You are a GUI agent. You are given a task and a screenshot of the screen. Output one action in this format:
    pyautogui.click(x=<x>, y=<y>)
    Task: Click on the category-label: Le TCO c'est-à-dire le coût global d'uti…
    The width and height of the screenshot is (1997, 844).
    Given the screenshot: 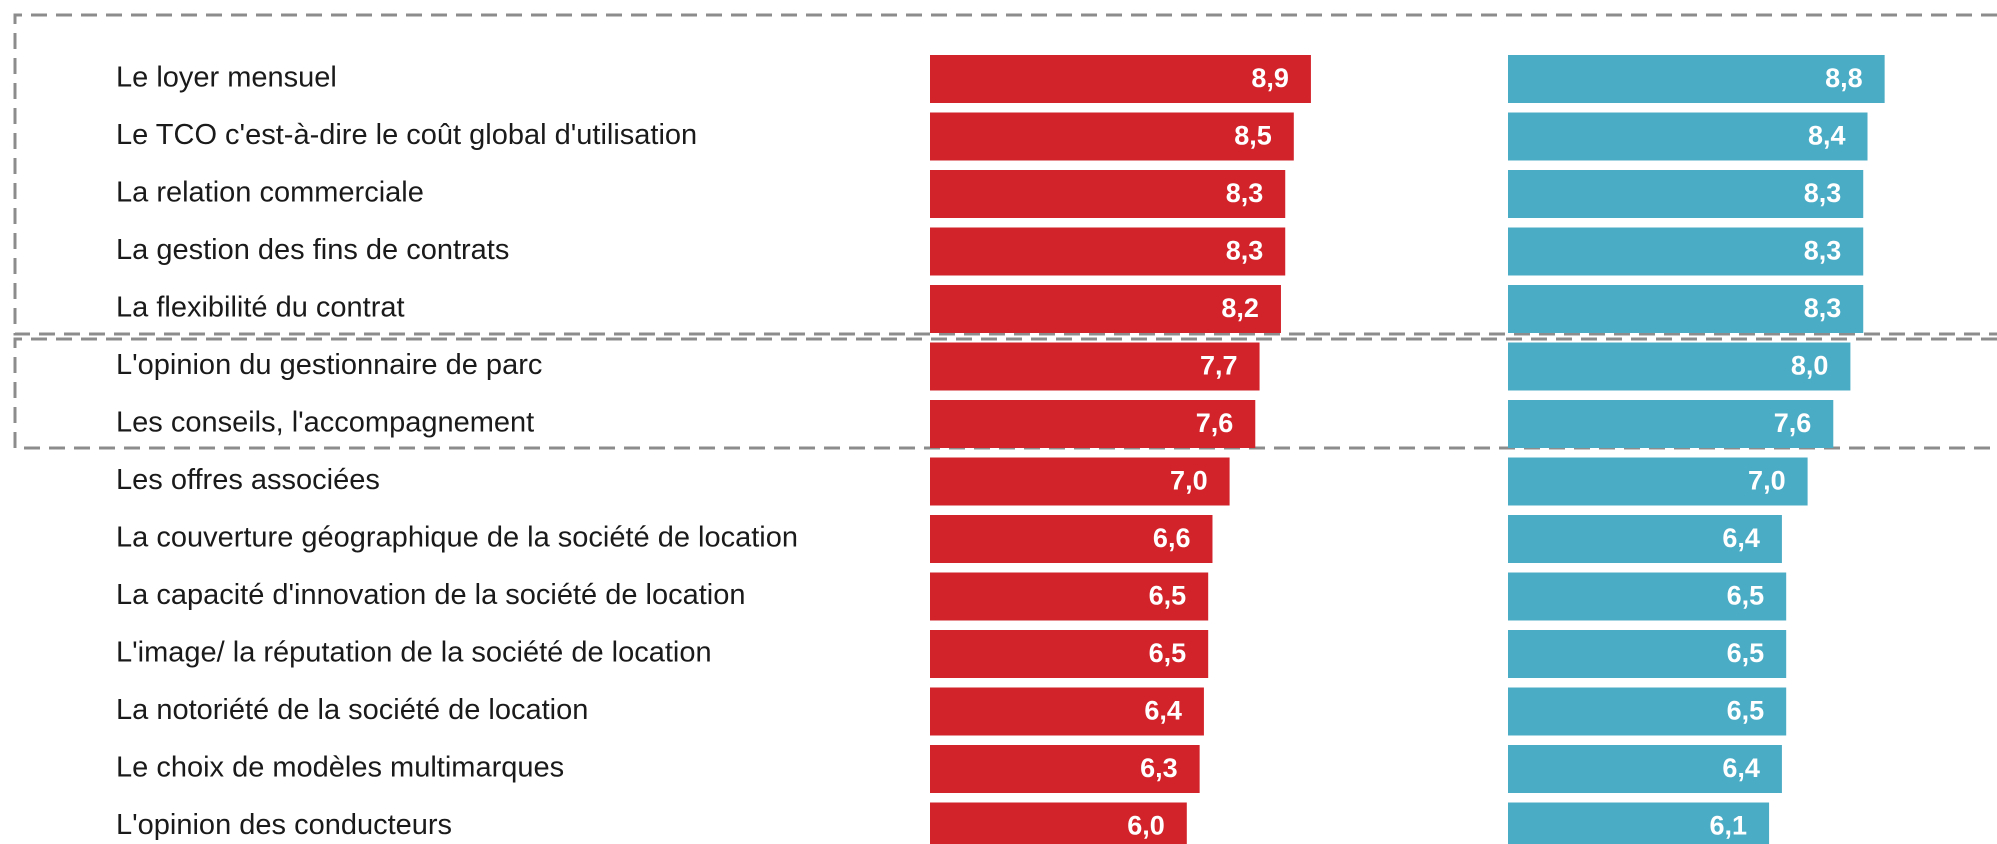 What is the action you would take?
    pyautogui.click(x=406, y=135)
    